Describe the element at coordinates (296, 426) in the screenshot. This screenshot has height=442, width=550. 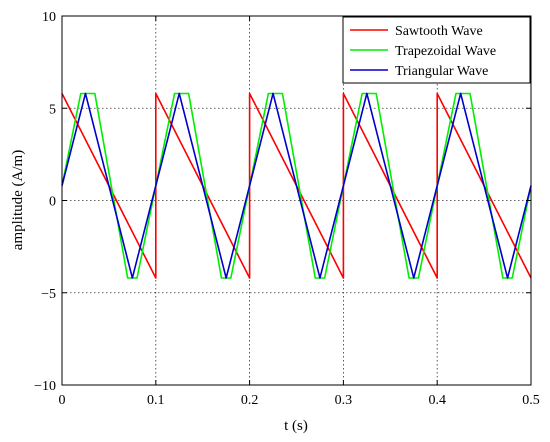
I see `x-axis-label: t (s)` at that location.